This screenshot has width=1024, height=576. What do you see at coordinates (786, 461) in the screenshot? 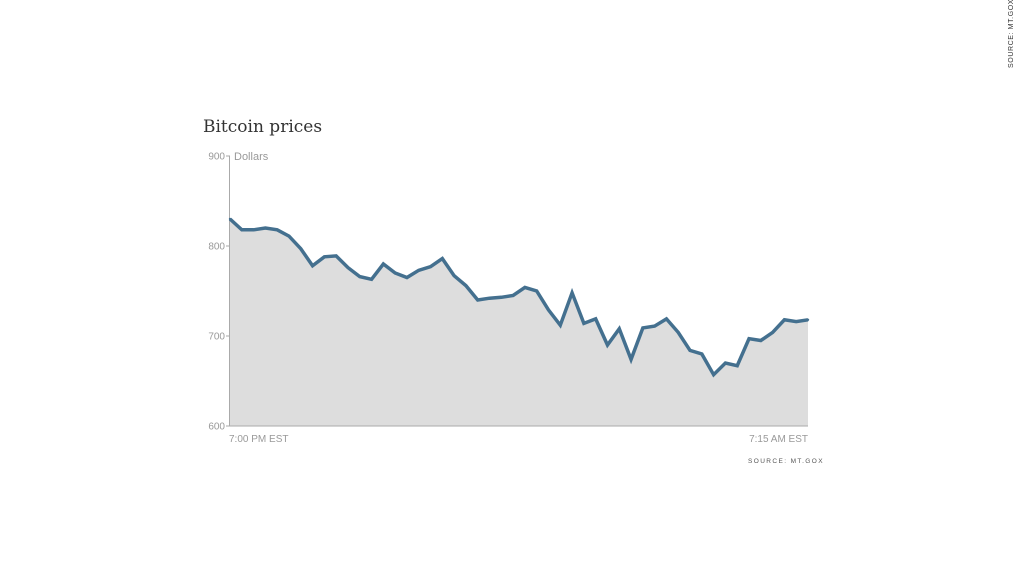
I see `source-note: SOURCE: MT.GOX` at bounding box center [786, 461].